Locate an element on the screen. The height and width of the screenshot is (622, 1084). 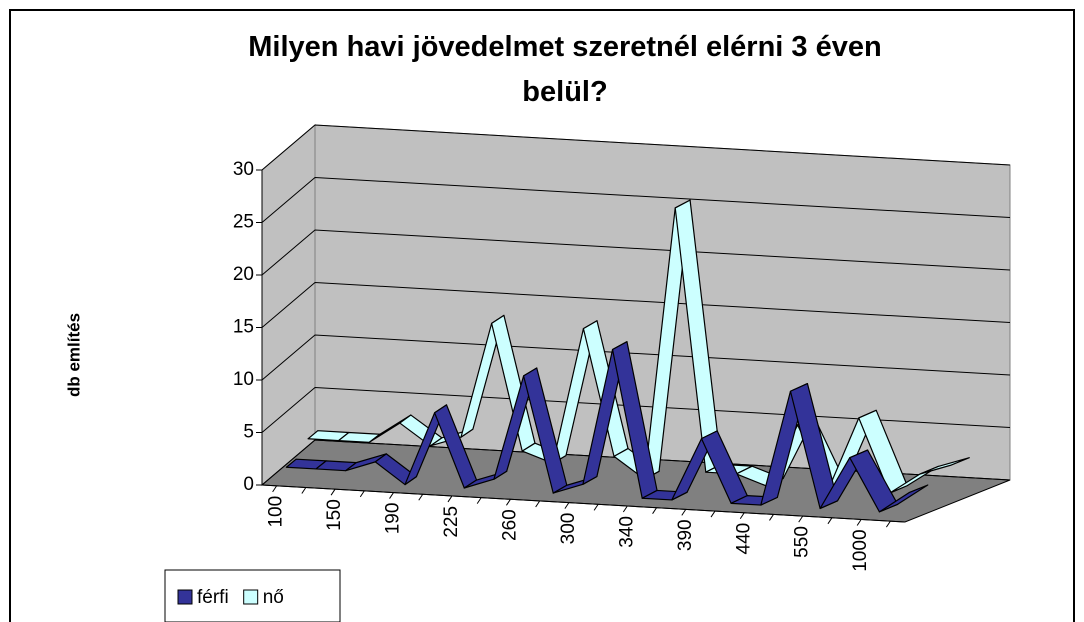
x-axis is located at coordinates (583, 503).